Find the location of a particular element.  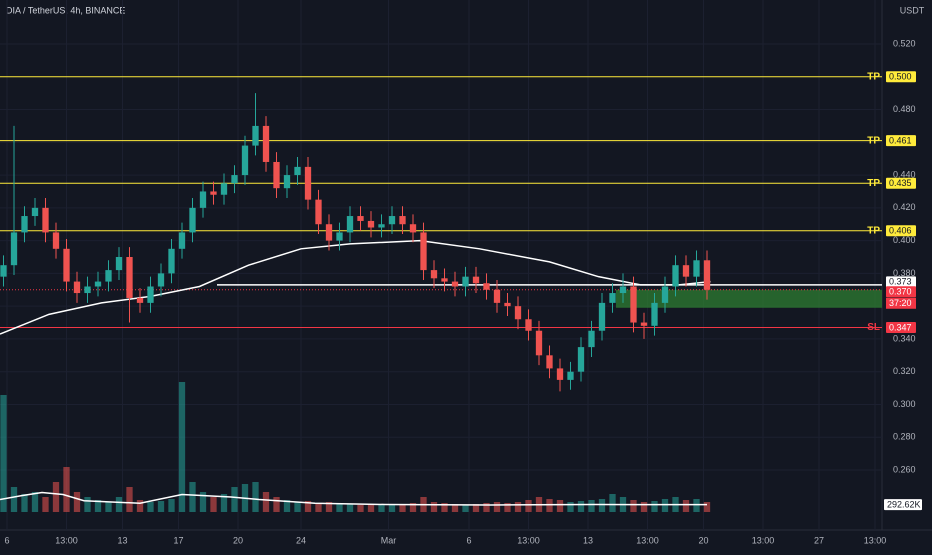

level-value-label: 0.347 is located at coordinates (900, 327).